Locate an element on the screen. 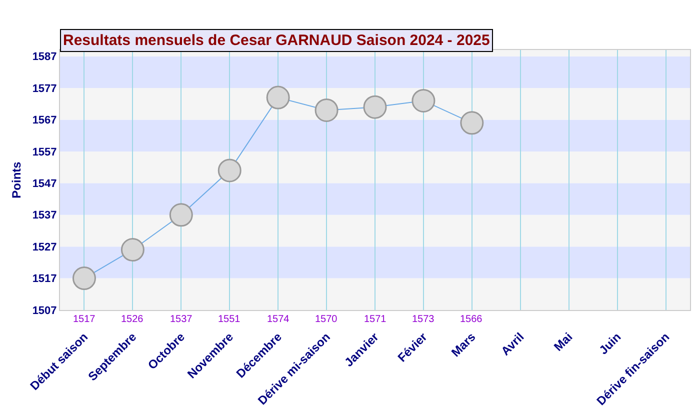 The image size is (700, 420). data-label: 1551 is located at coordinates (229, 319).